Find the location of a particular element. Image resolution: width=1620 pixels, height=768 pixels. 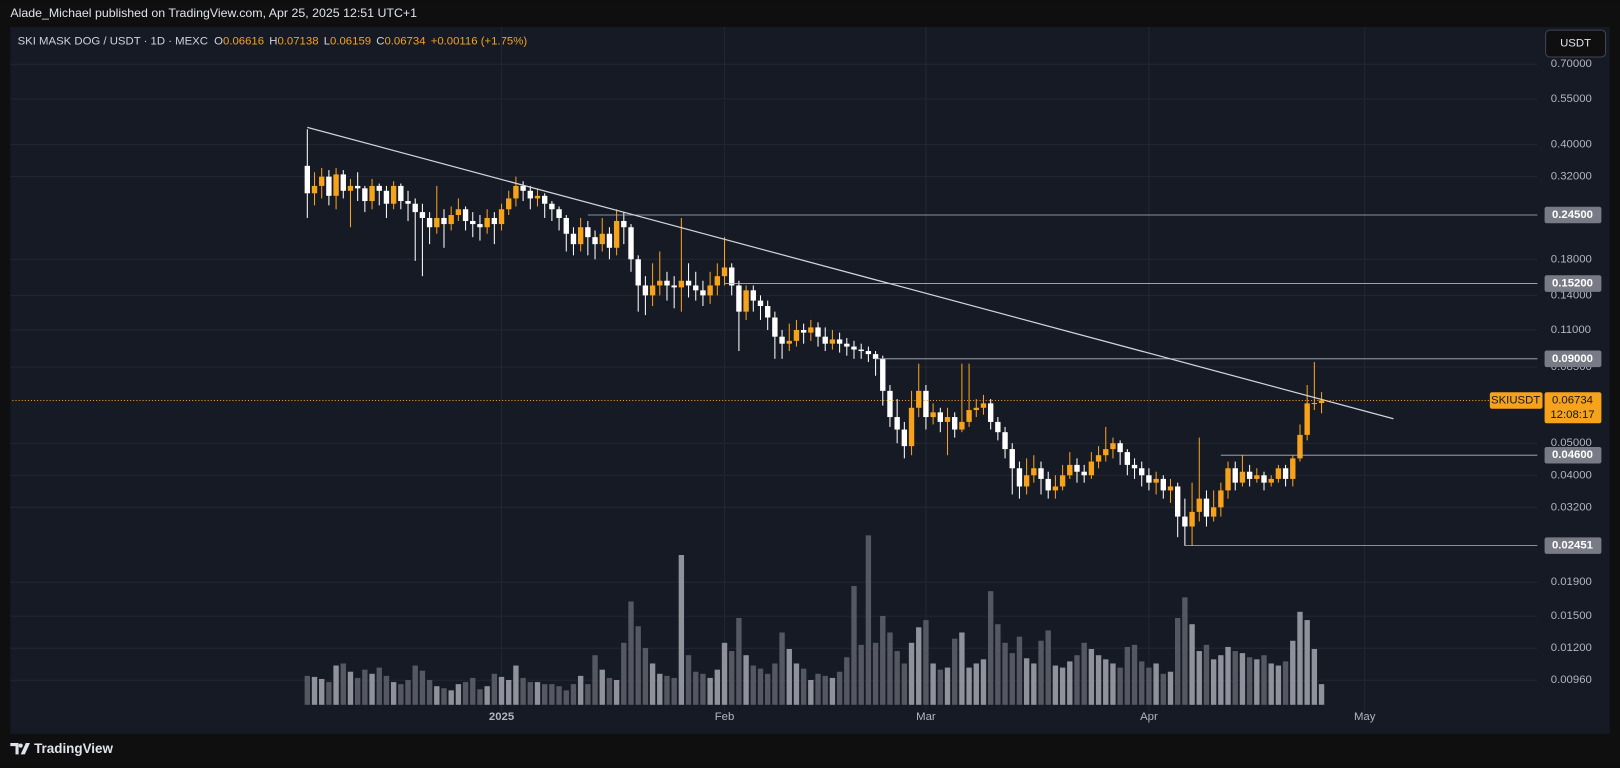

x-tick-label: Mar is located at coordinates (926, 717).